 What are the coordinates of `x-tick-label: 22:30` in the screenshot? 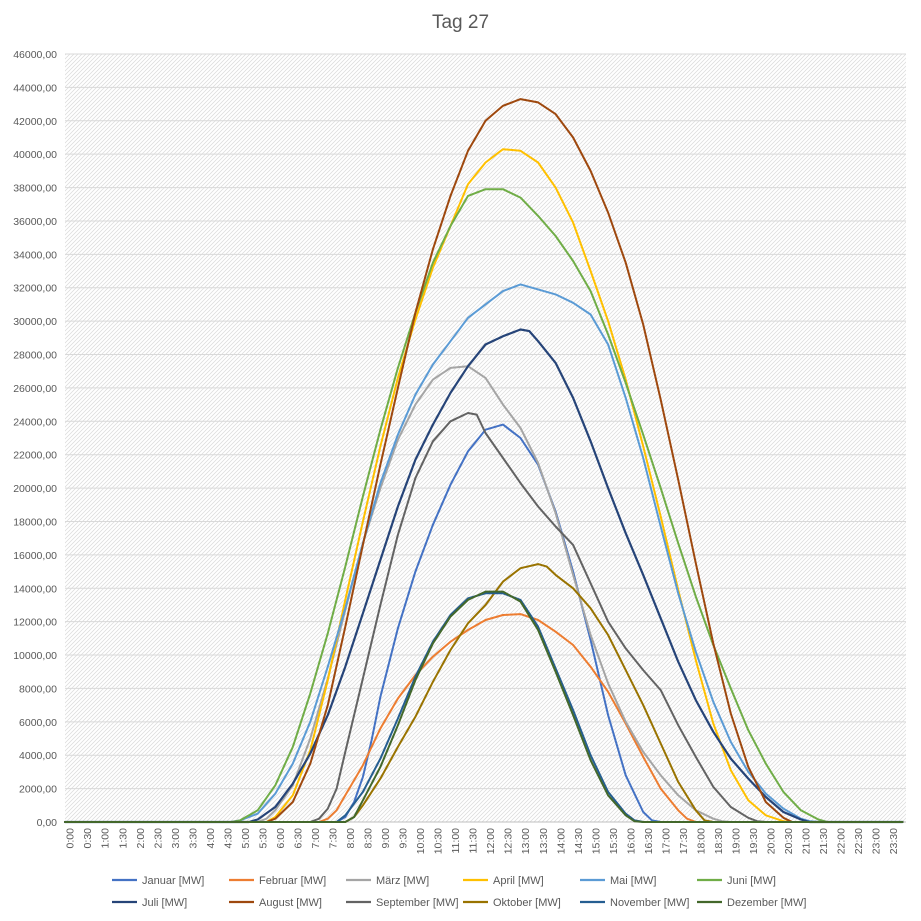 It's located at (859, 841).